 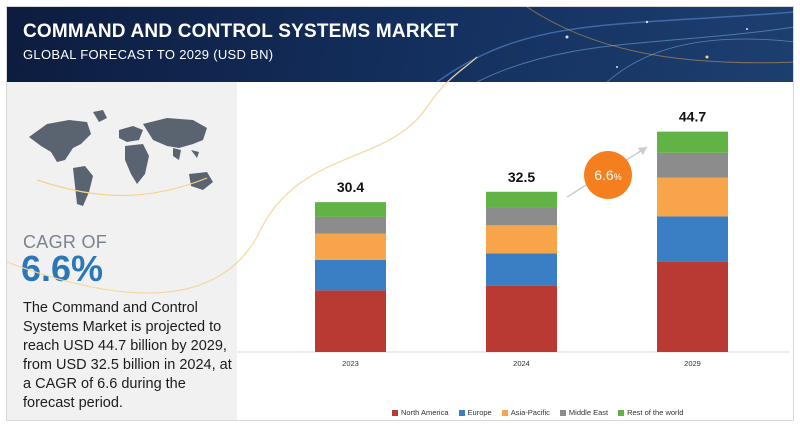 What do you see at coordinates (614, 44) in the screenshot?
I see `header-decoration` at bounding box center [614, 44].